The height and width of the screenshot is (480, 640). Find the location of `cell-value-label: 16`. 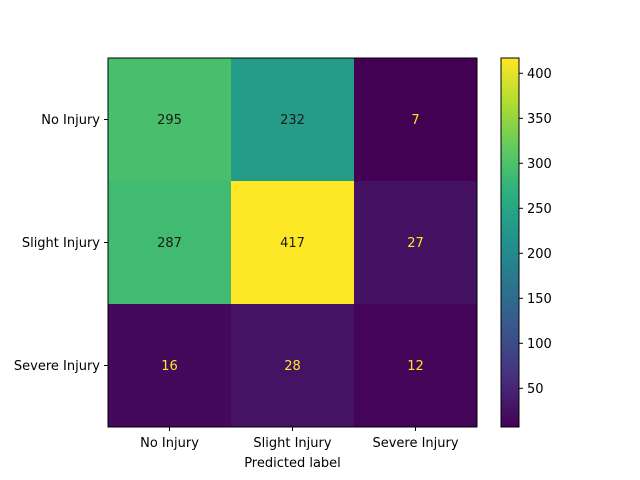

cell-value-label: 16 is located at coordinates (169, 366).